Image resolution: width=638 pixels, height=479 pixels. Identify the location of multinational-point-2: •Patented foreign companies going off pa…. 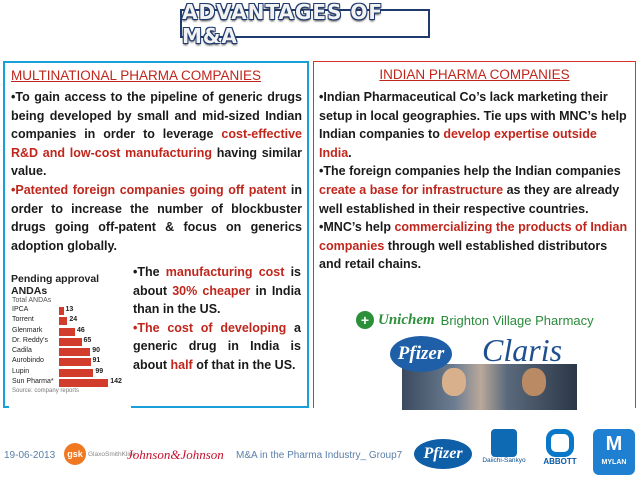
(156, 218).